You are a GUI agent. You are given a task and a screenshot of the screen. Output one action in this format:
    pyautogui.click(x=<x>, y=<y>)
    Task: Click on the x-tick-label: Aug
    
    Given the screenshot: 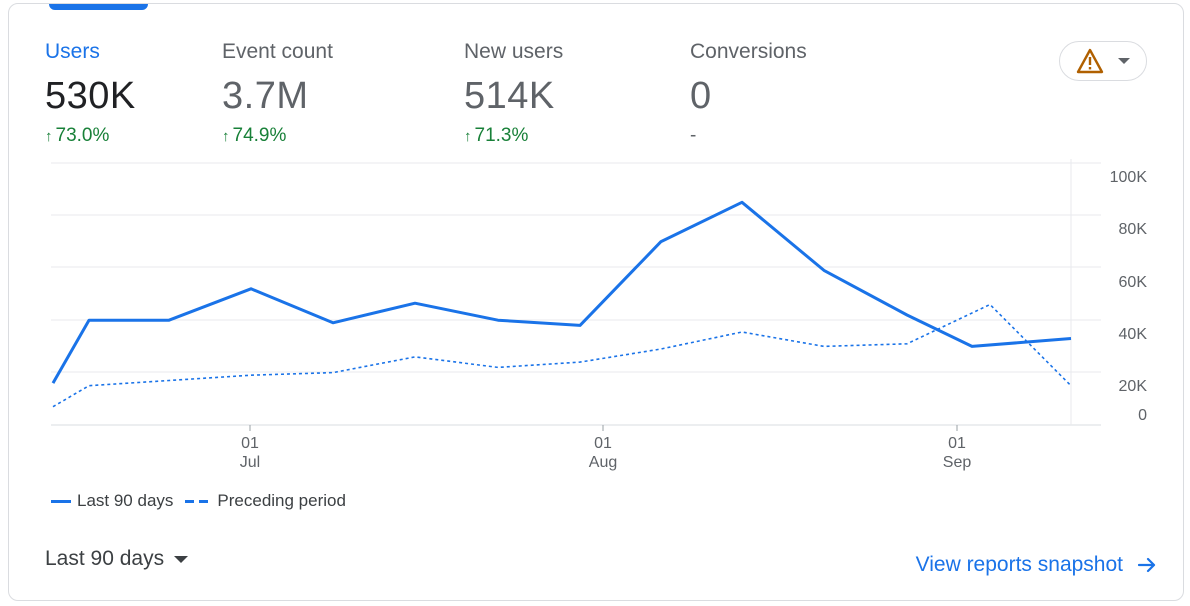 What is the action you would take?
    pyautogui.click(x=603, y=462)
    